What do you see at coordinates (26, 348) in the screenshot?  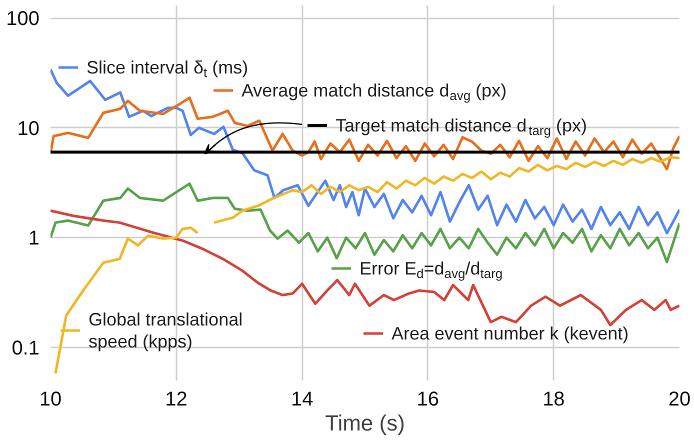 I see `y-tick-label: 0.1` at bounding box center [26, 348].